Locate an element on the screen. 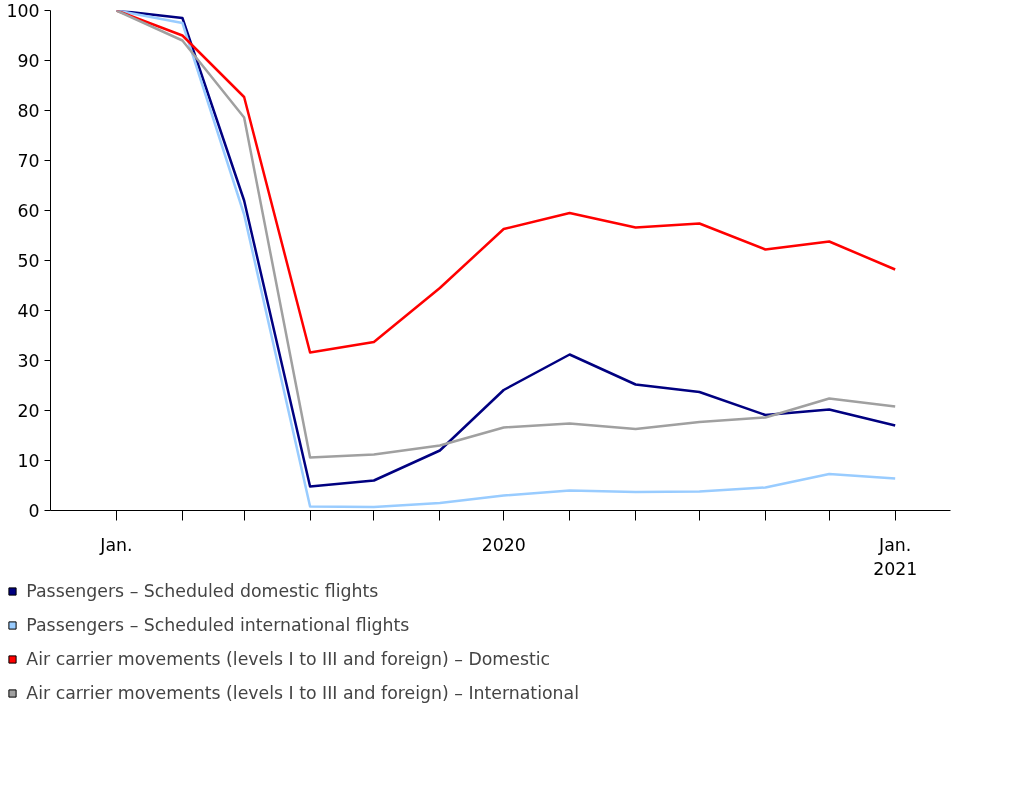 This screenshot has height=801, width=1029. y-tick-label: 90 is located at coordinates (28, 61).